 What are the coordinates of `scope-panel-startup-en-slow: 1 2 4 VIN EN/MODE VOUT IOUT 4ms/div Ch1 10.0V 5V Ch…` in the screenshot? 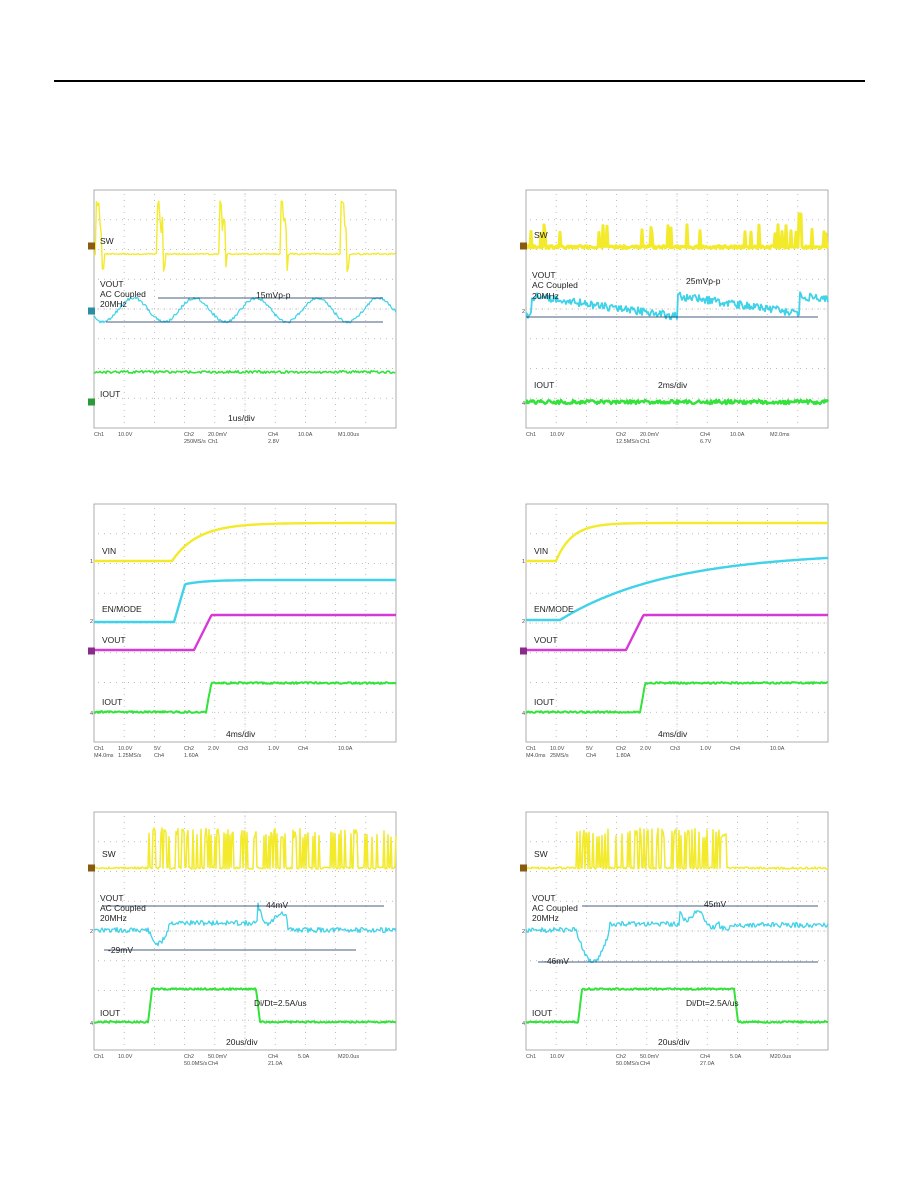 It's located at (676, 629).